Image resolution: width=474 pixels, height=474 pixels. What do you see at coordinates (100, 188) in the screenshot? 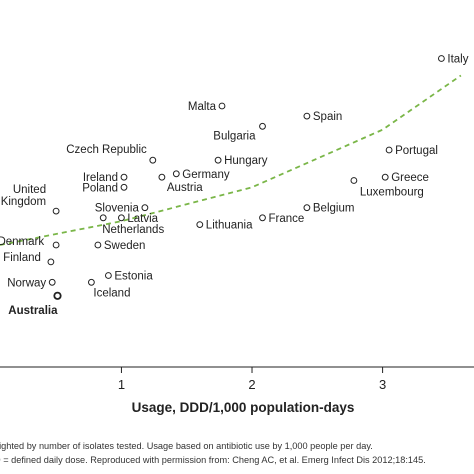
I see `data-label-poland: Poland` at bounding box center [100, 188].